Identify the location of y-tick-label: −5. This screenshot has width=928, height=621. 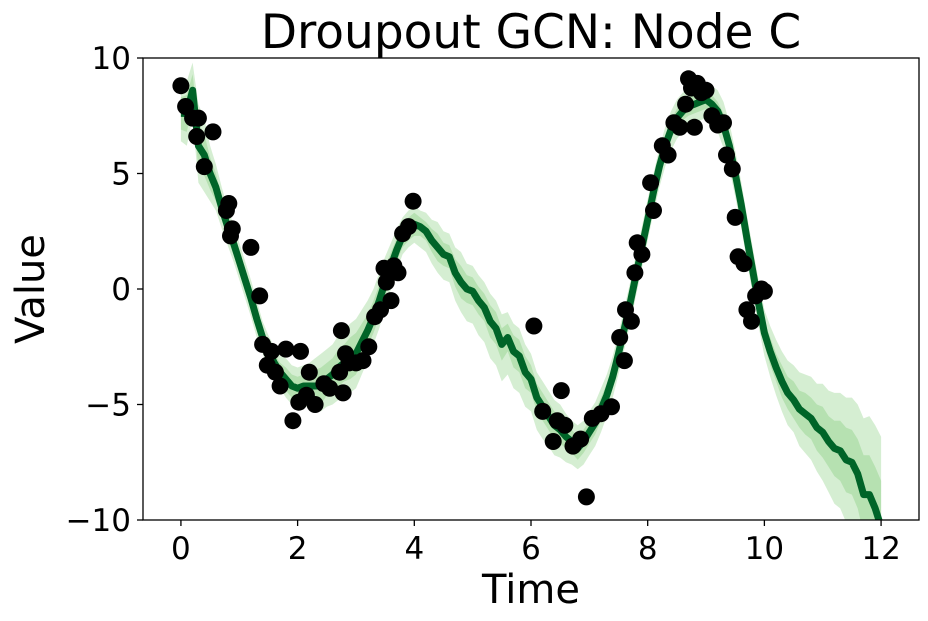
(108, 406).